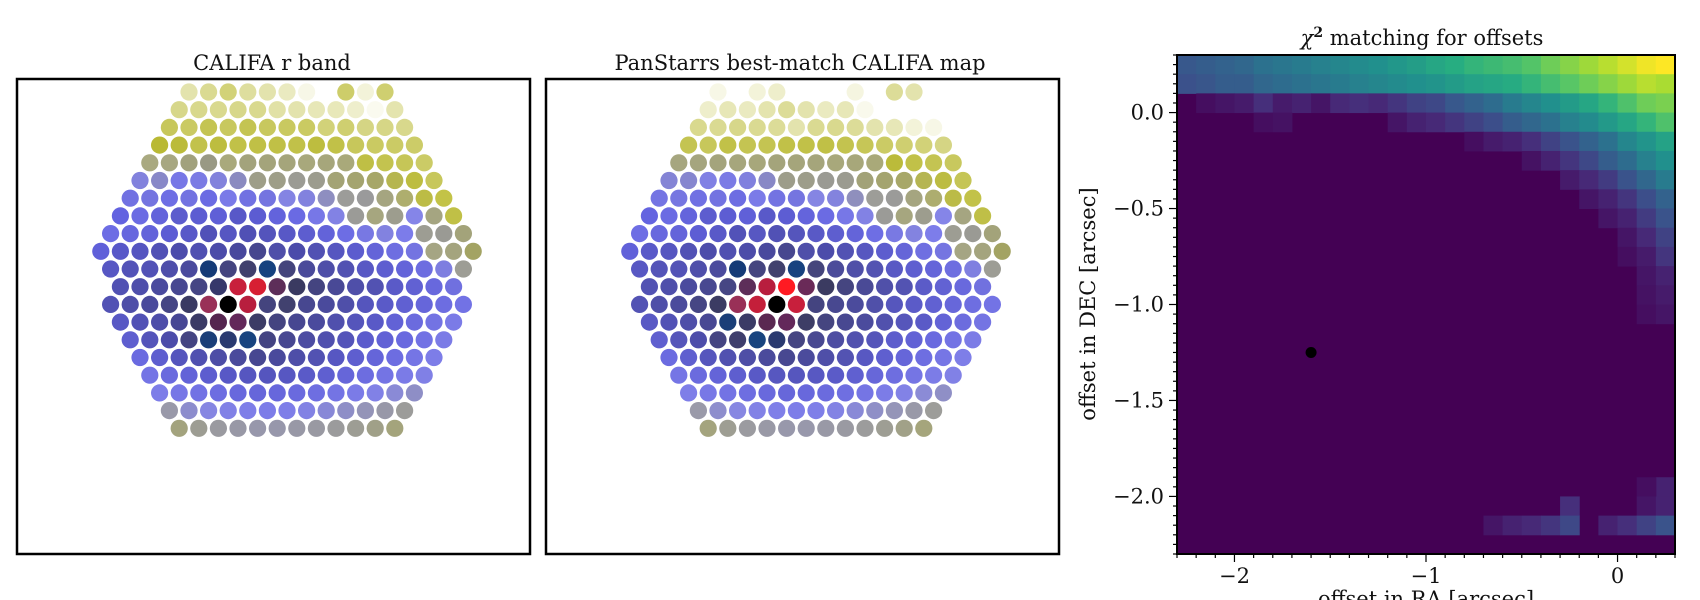  Describe the element at coordinates (1318, 33) in the screenshot. I see `chi2-title-exponent: 2` at that location.